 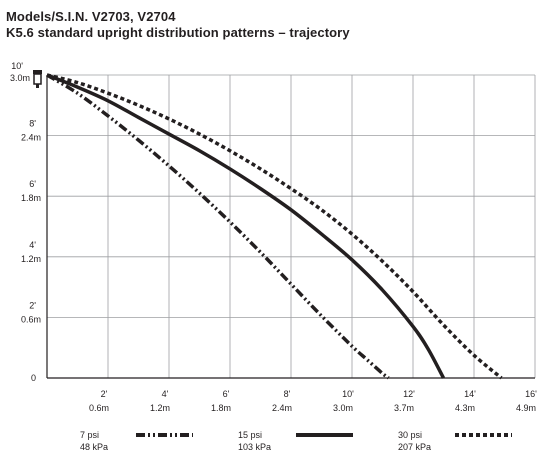 I want to click on chart-title: Models/S.I.N. V2703, V2704, so click(x=91, y=16).